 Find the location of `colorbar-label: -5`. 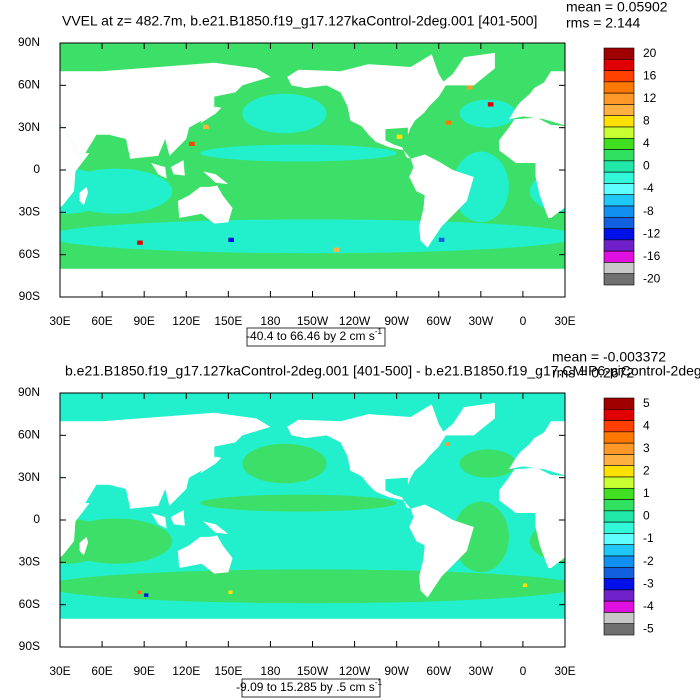

colorbar-label: -5 is located at coordinates (648, 629).